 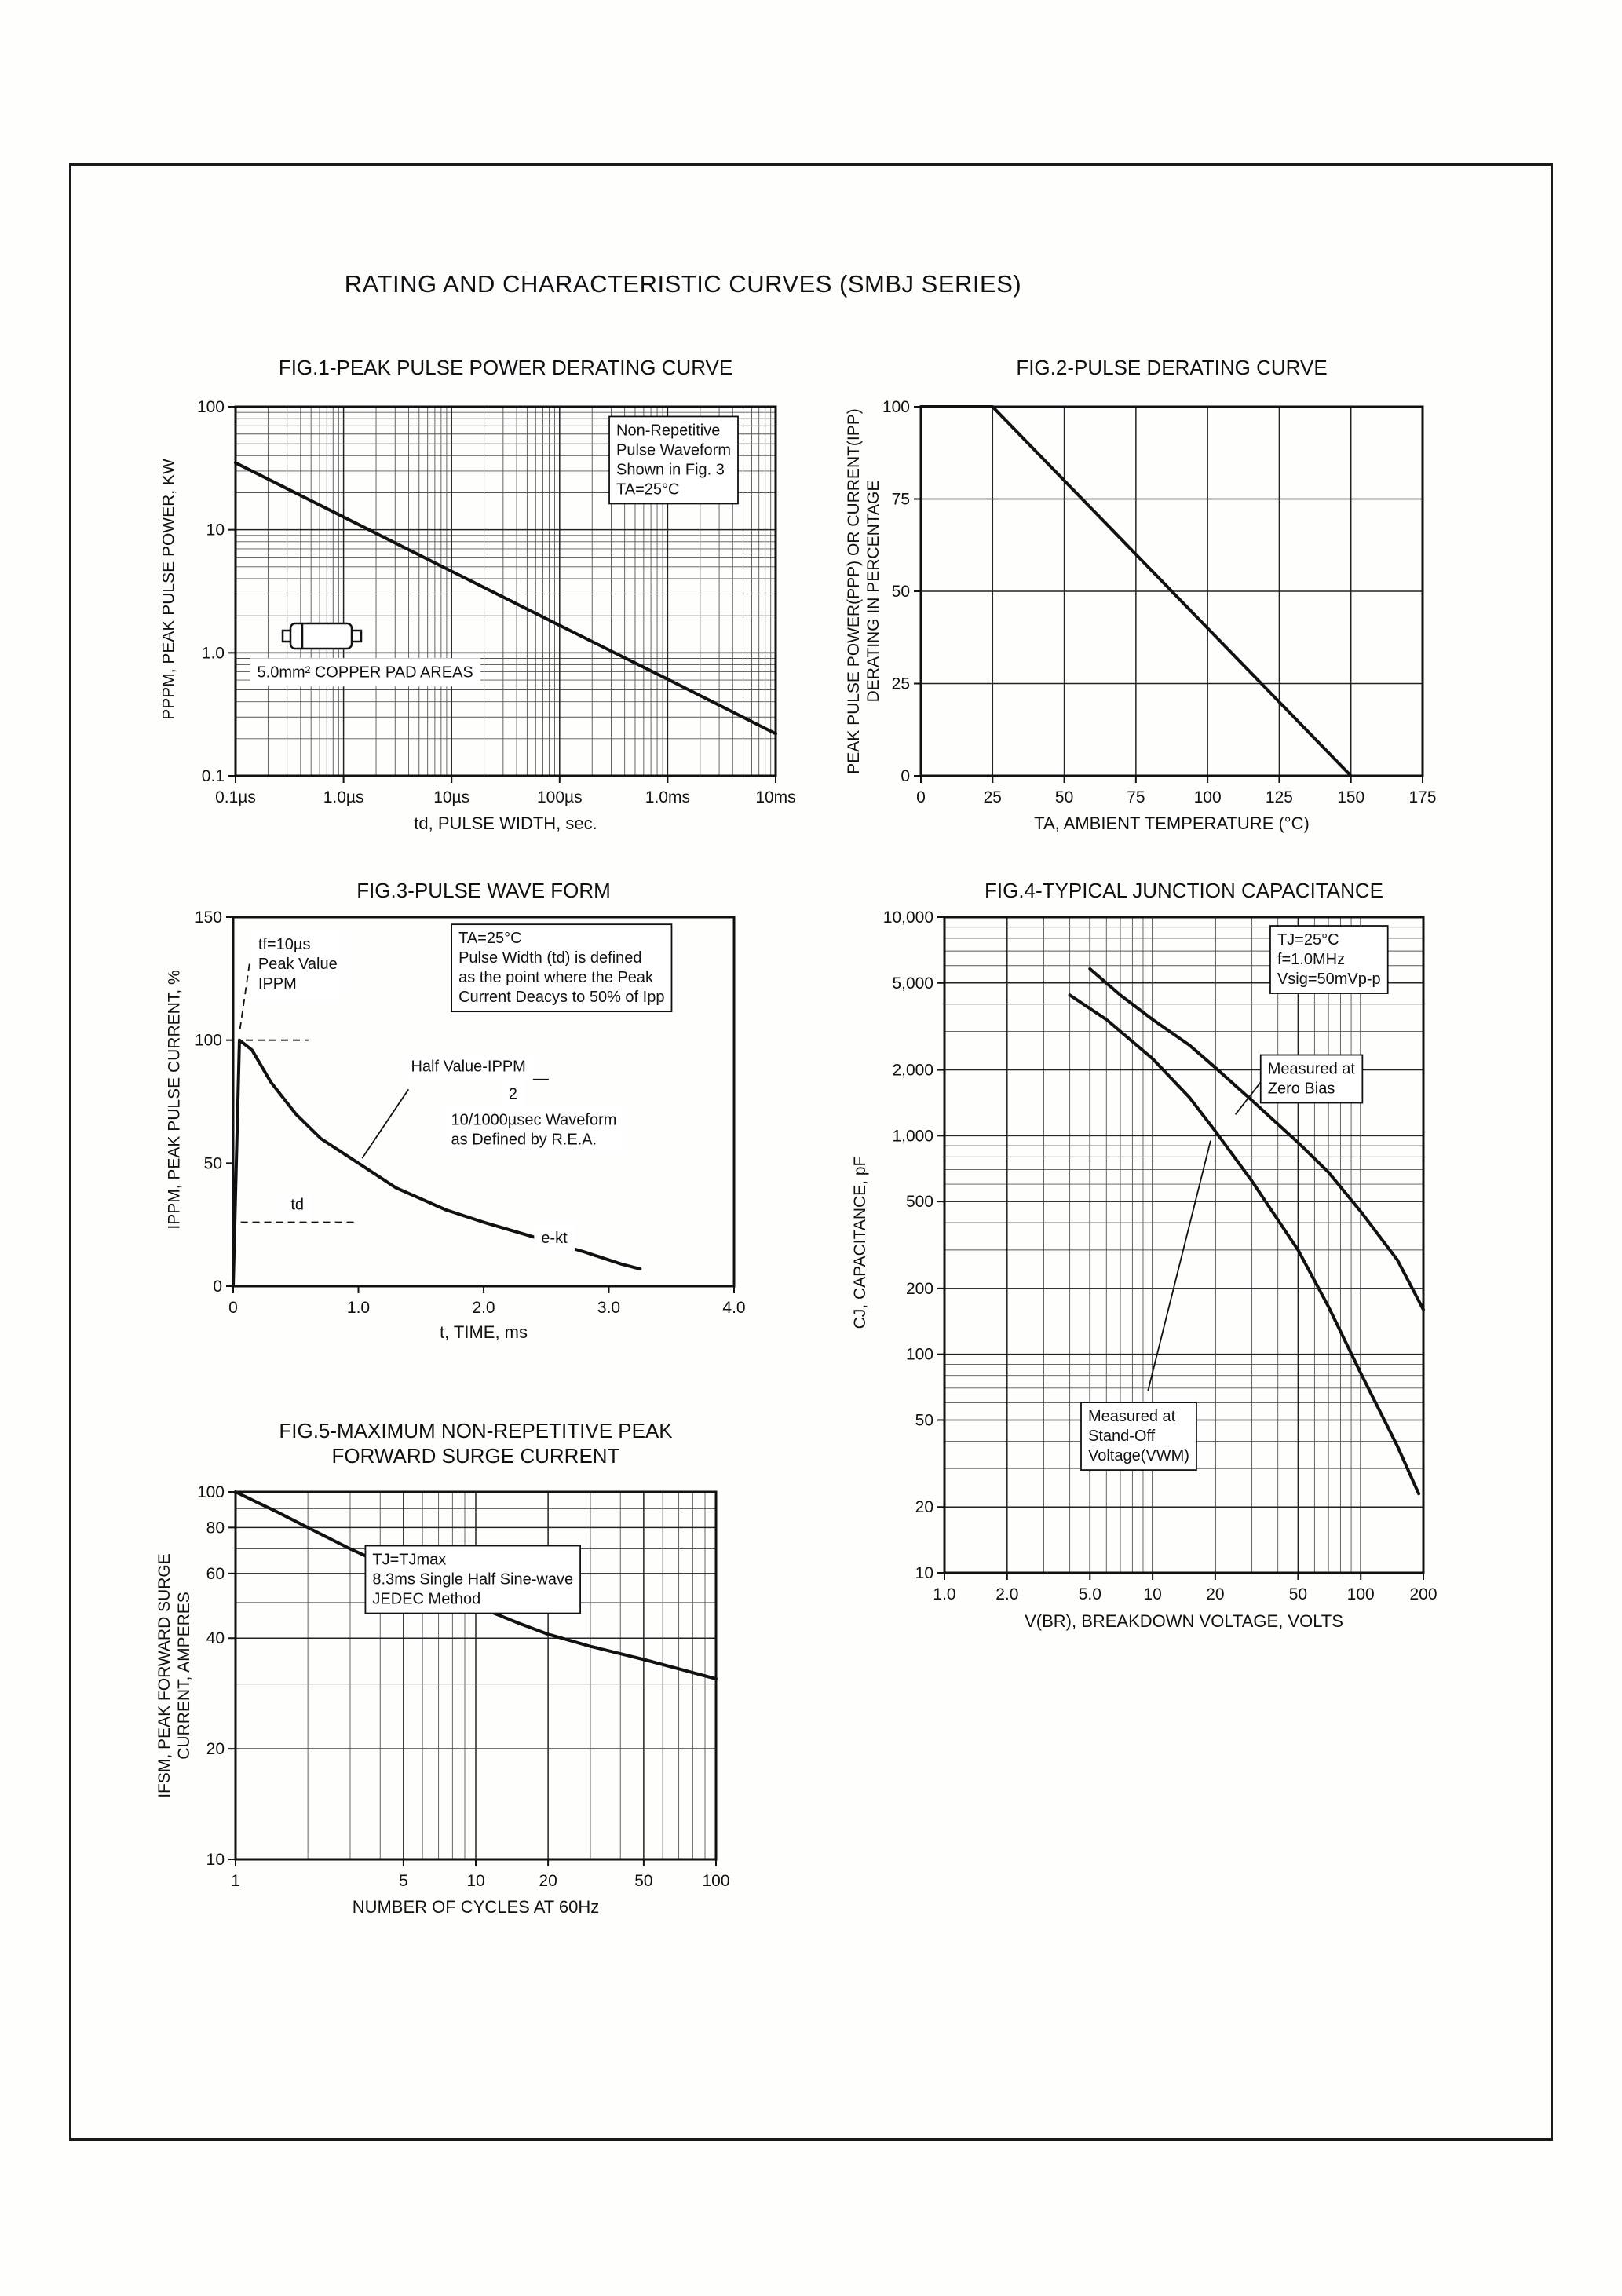 I want to click on svg-text: 125, so click(x=1279, y=797).